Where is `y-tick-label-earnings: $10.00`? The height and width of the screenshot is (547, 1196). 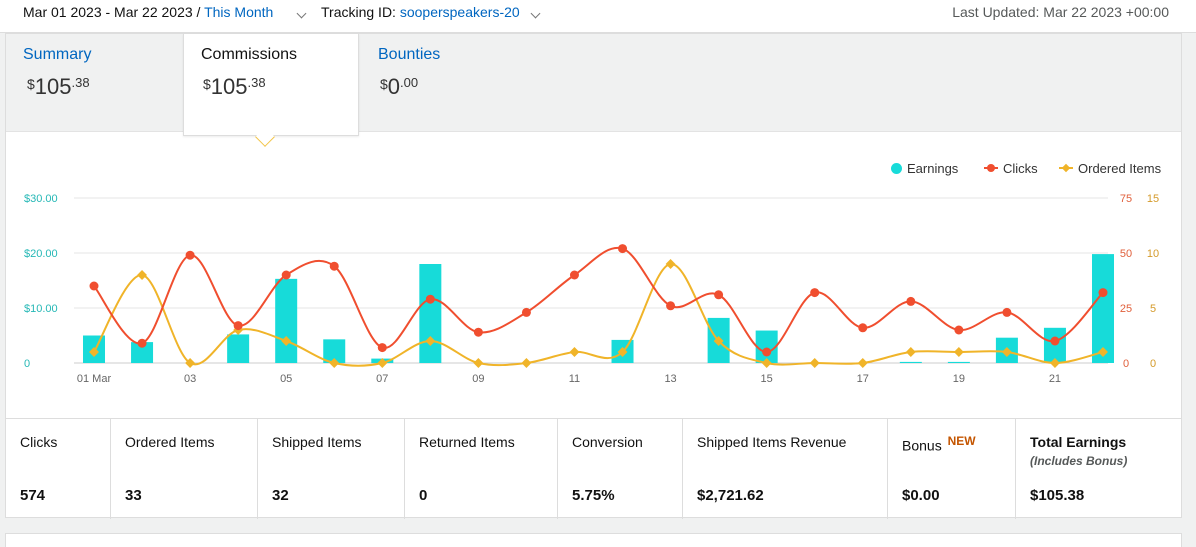 y-tick-label-earnings: $10.00 is located at coordinates (41, 309).